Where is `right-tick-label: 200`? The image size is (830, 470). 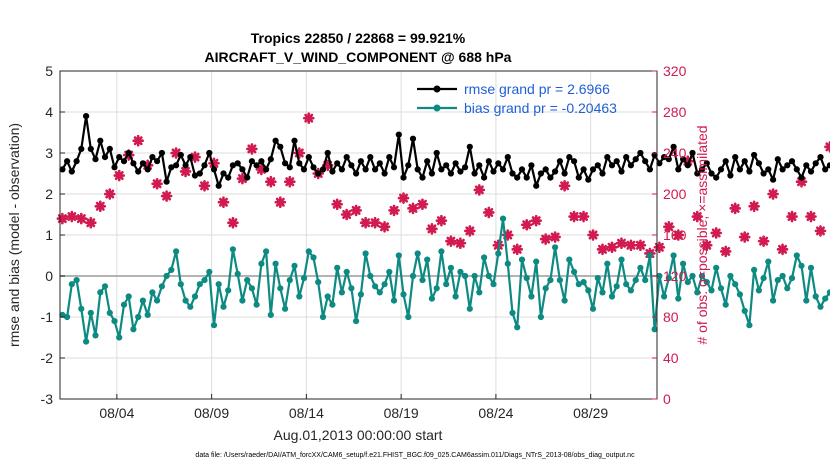 right-tick-label: 200 is located at coordinates (675, 194).